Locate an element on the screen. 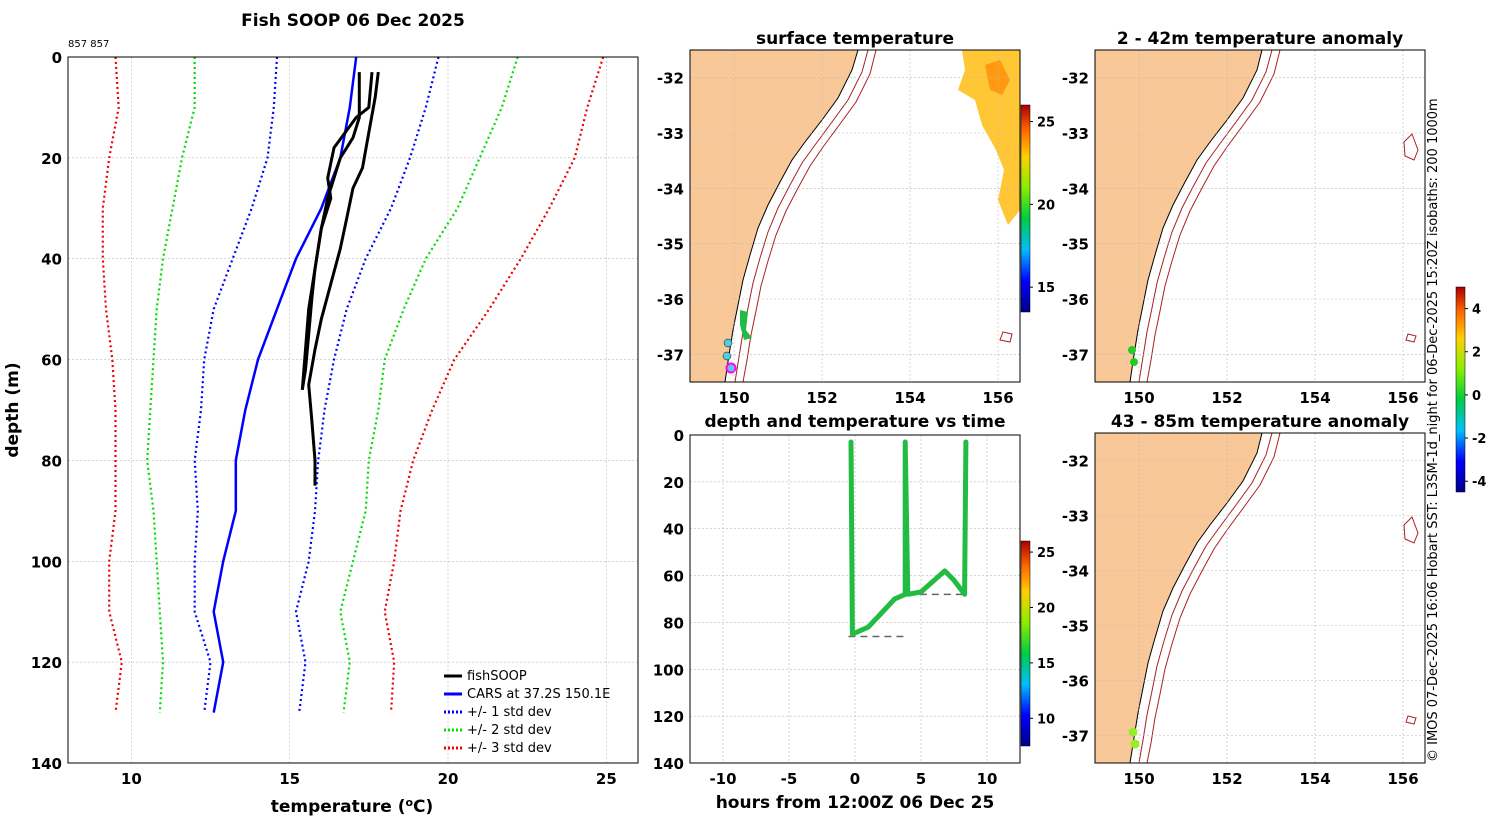 The height and width of the screenshot is (820, 1500). anomaly-shallow-lon-label: 152 is located at coordinates (1226, 398).